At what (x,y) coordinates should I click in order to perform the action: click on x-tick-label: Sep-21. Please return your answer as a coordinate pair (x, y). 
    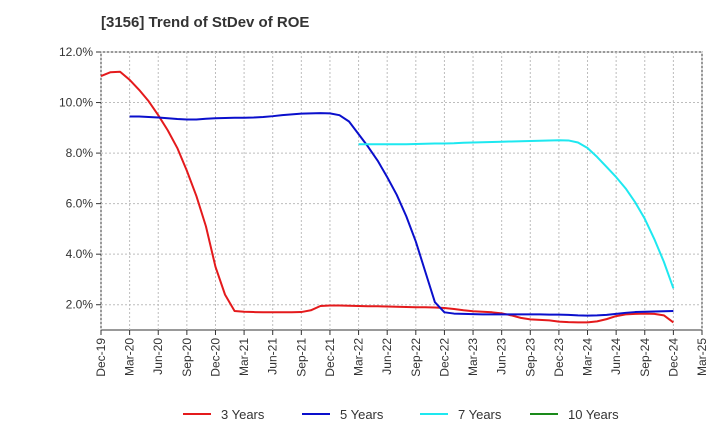
    Looking at the image, I should click on (301, 357).